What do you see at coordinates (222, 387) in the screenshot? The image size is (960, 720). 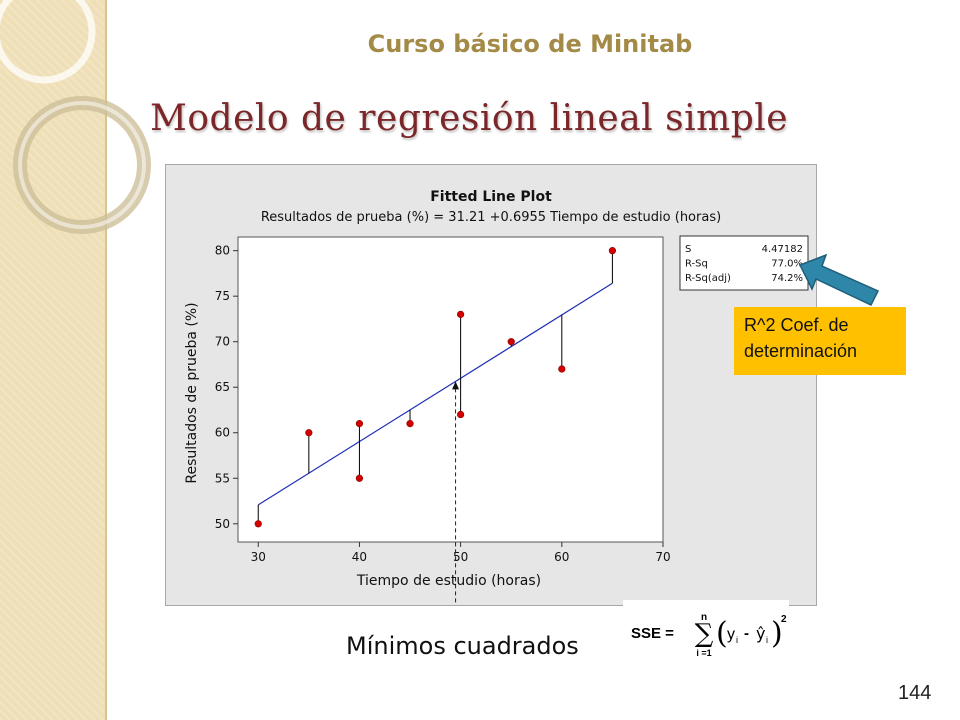 I see `y-tick-label-3: 65` at bounding box center [222, 387].